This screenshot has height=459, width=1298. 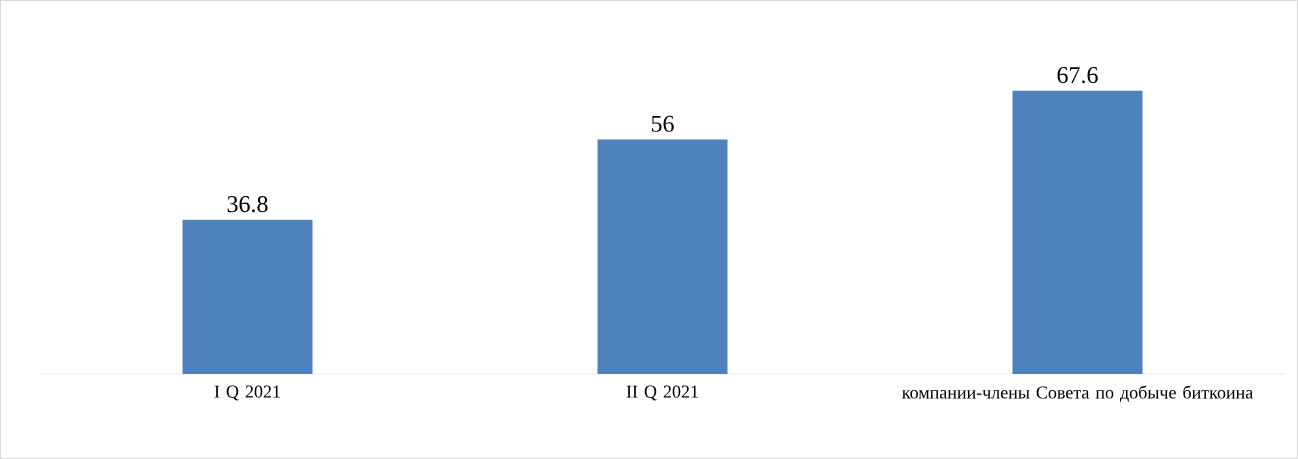 What do you see at coordinates (247, 393) in the screenshot?
I see `x-tick-label: I Q 2021` at bounding box center [247, 393].